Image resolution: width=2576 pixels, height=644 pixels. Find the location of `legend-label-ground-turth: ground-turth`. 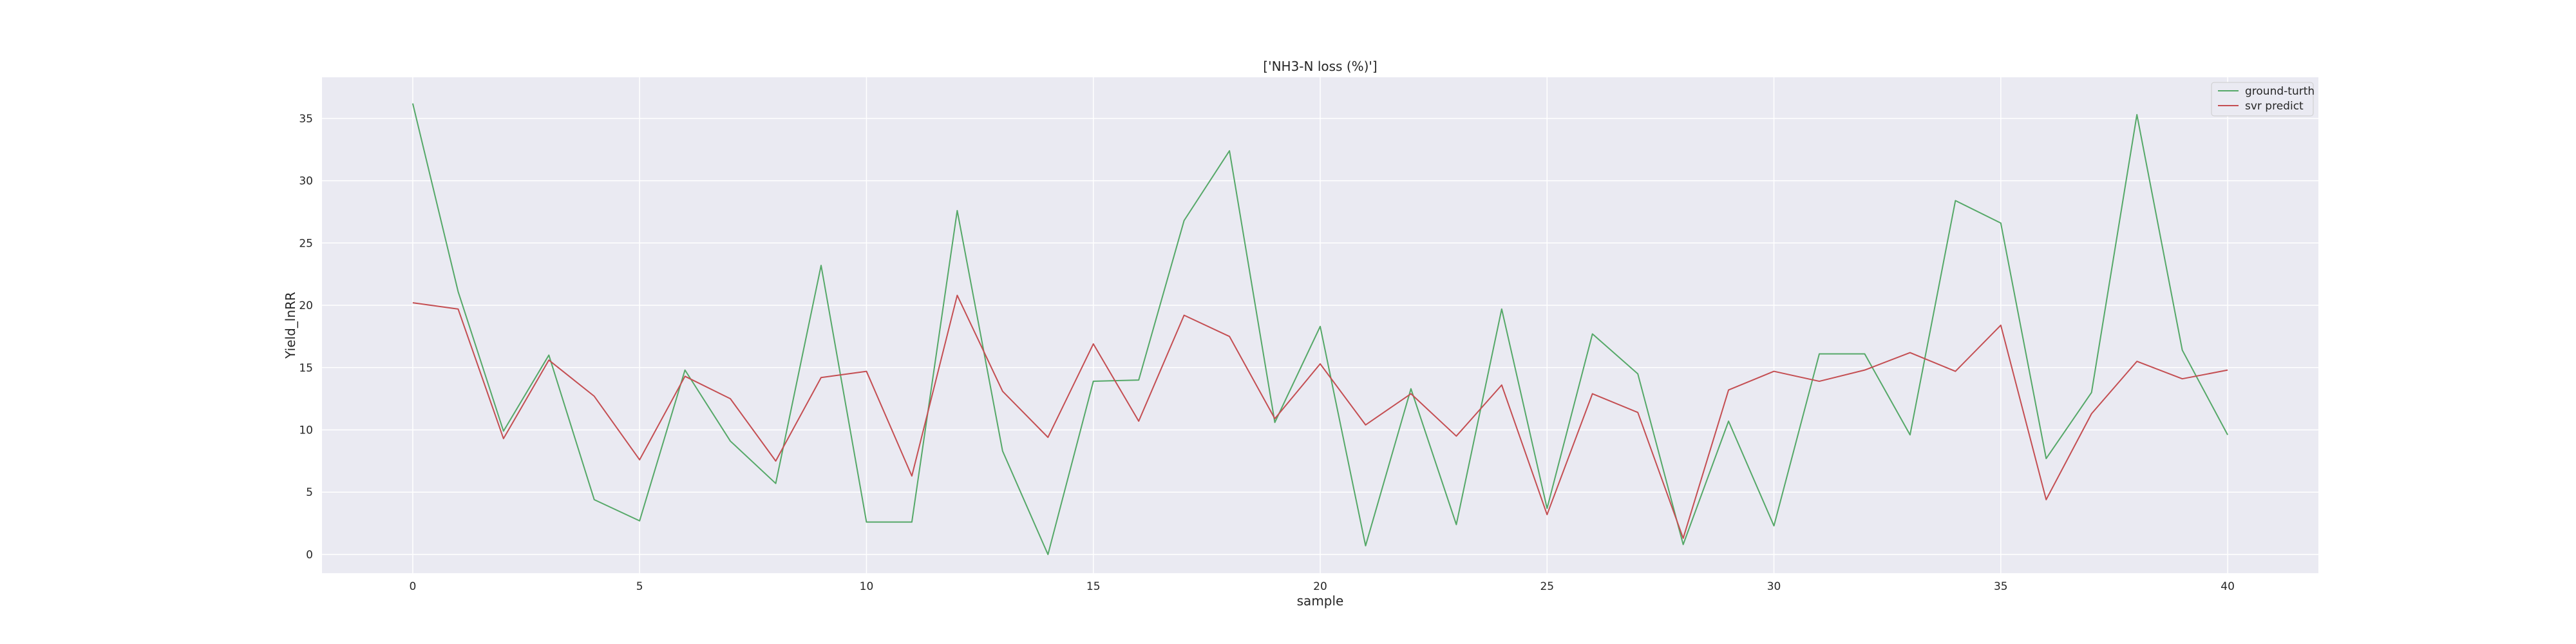

legend-label-ground-turth: ground-turth is located at coordinates (2280, 92).